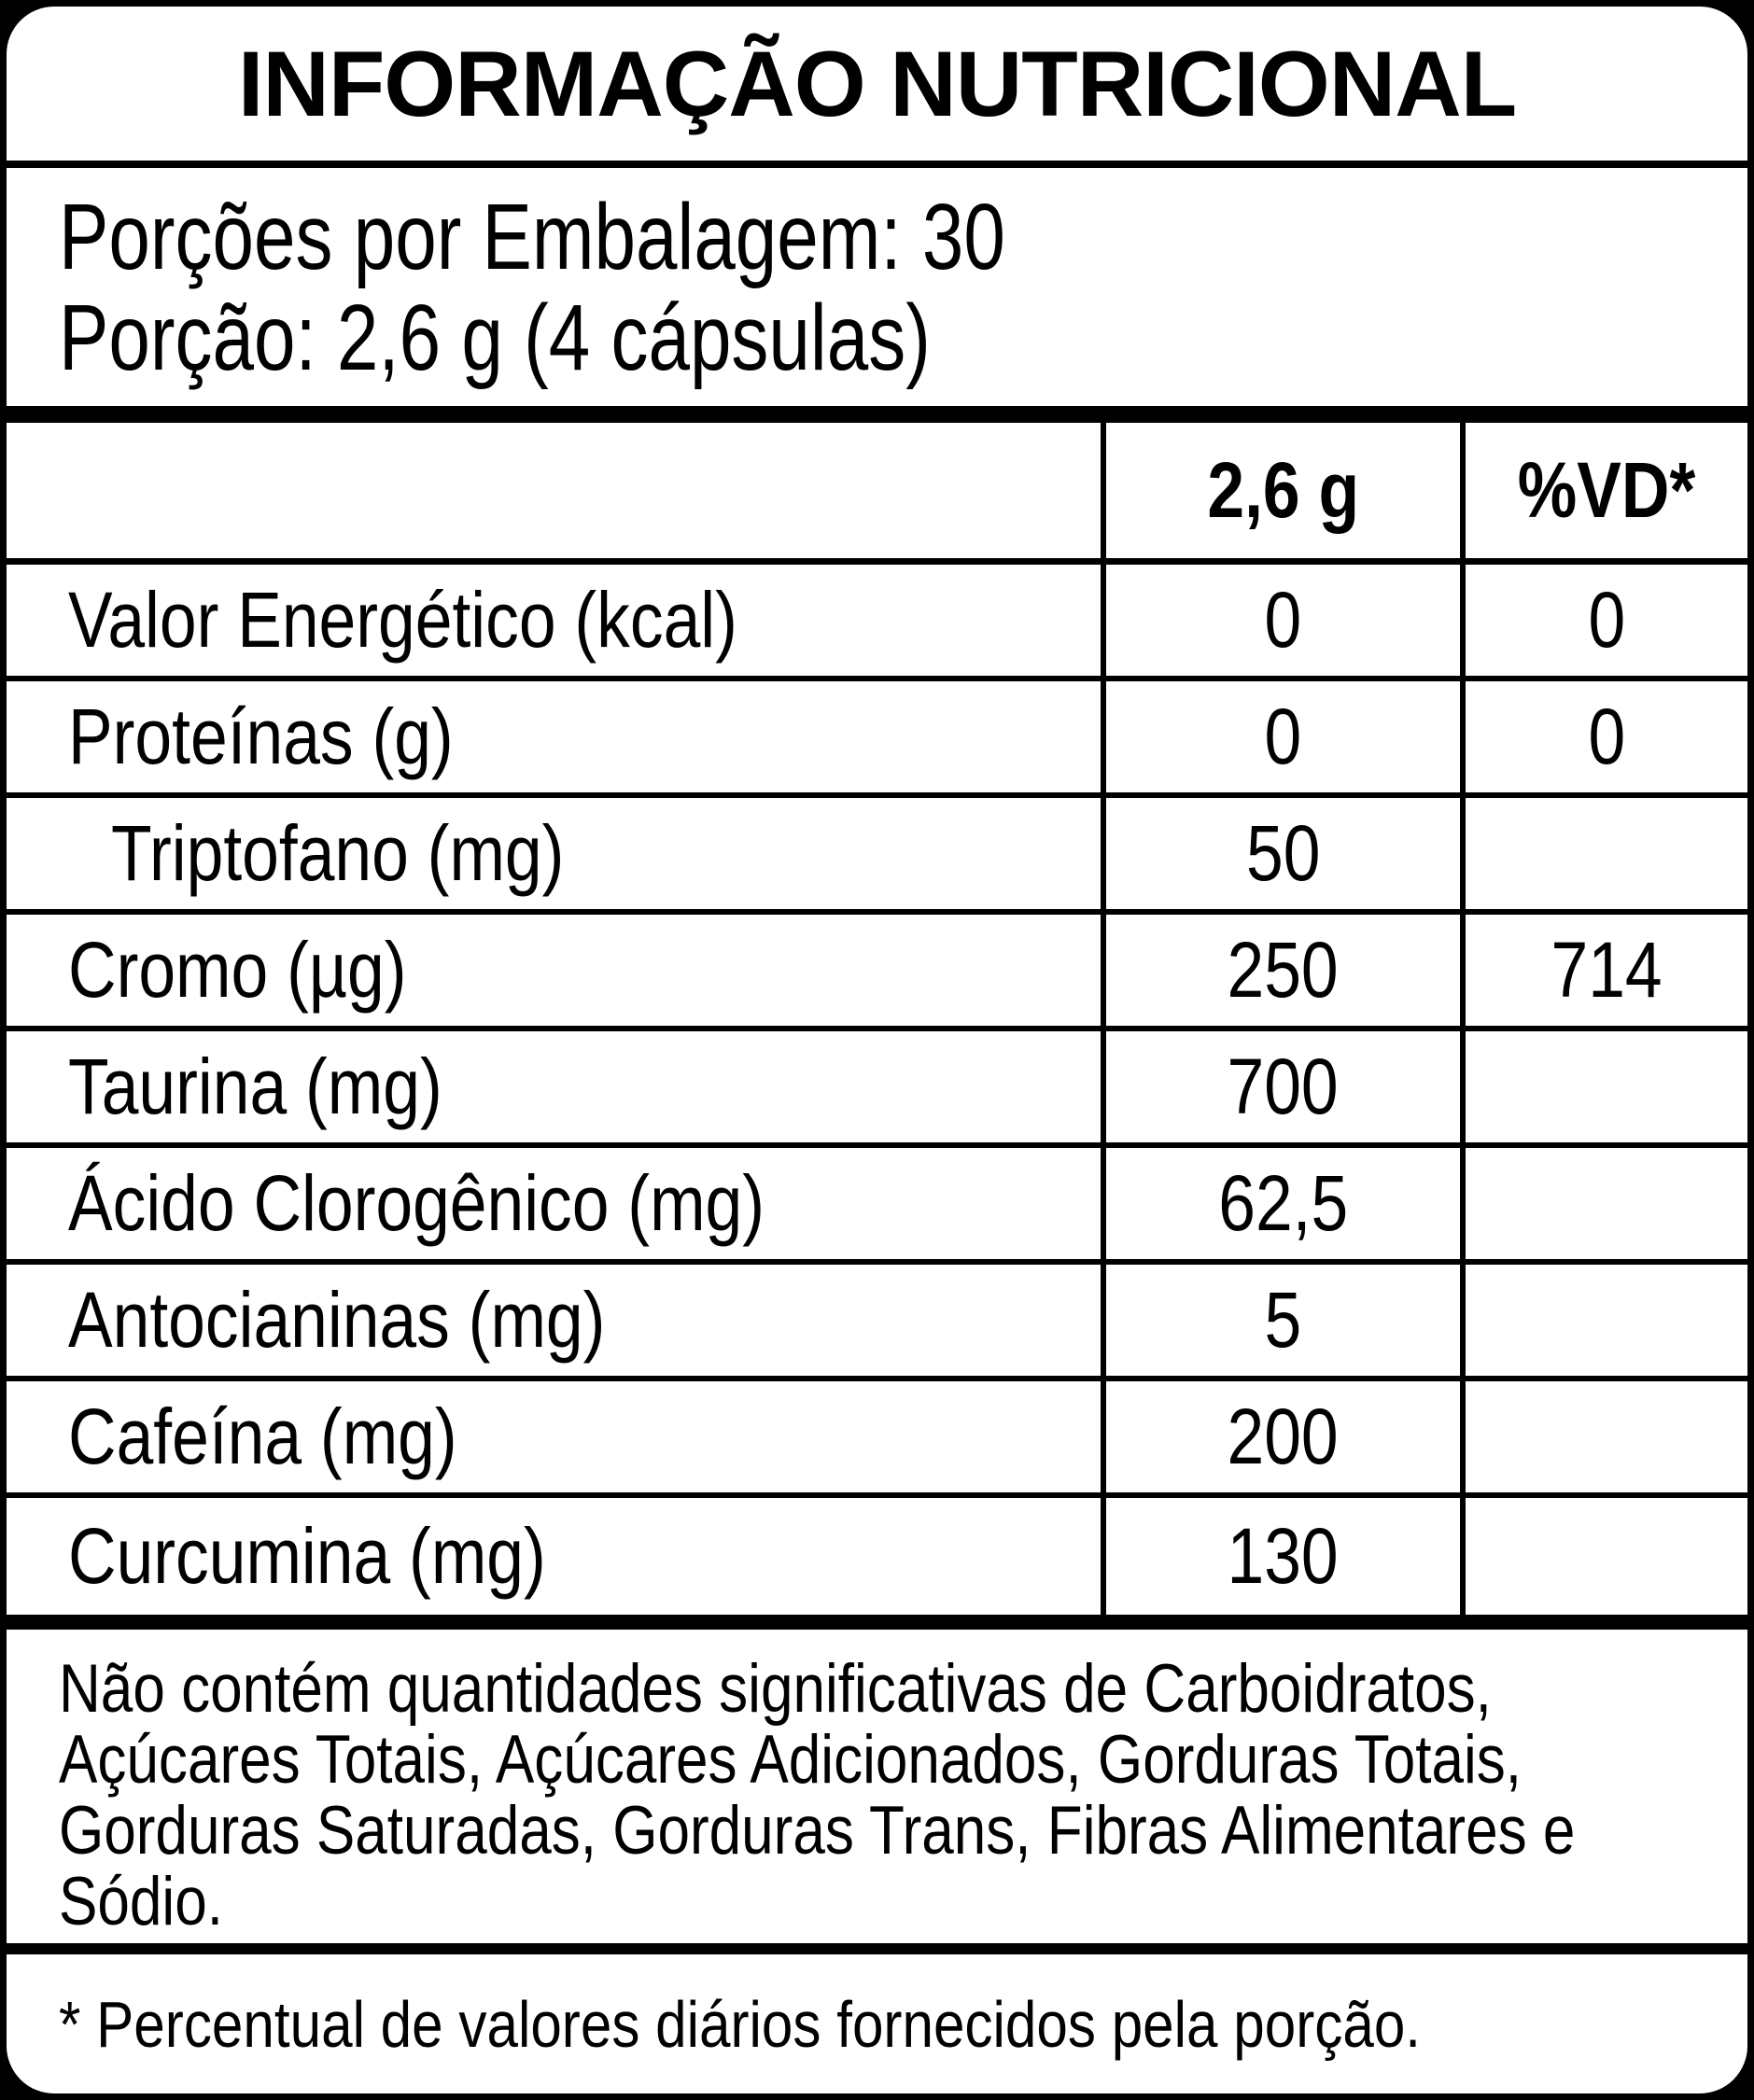 This screenshot has width=1754, height=2100. I want to click on table-row: Taurina (mg) 700, so click(877, 1089).